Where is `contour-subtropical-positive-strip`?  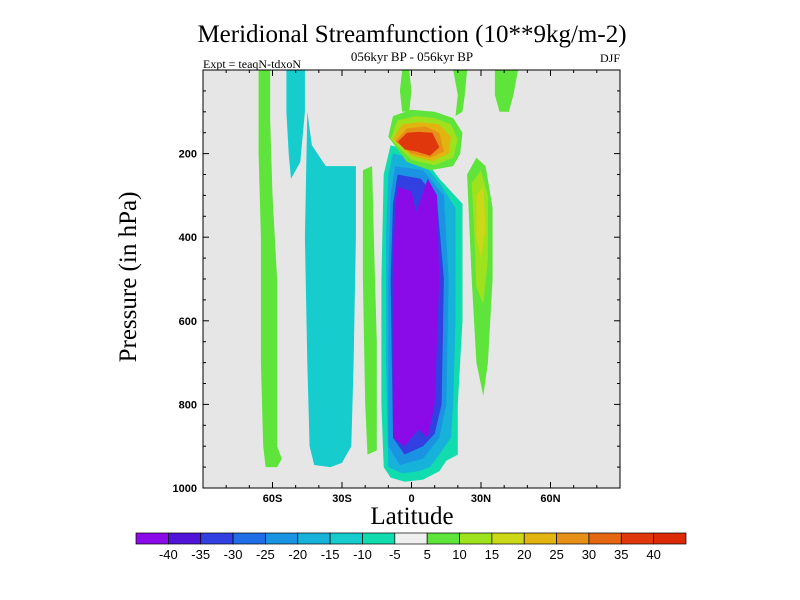 contour-subtropical-positive-strip is located at coordinates (369, 310).